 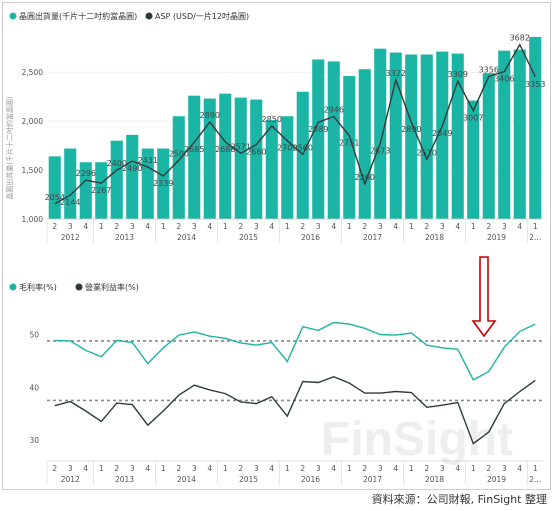 I want to click on asp-data-label: 2267, so click(x=101, y=190).